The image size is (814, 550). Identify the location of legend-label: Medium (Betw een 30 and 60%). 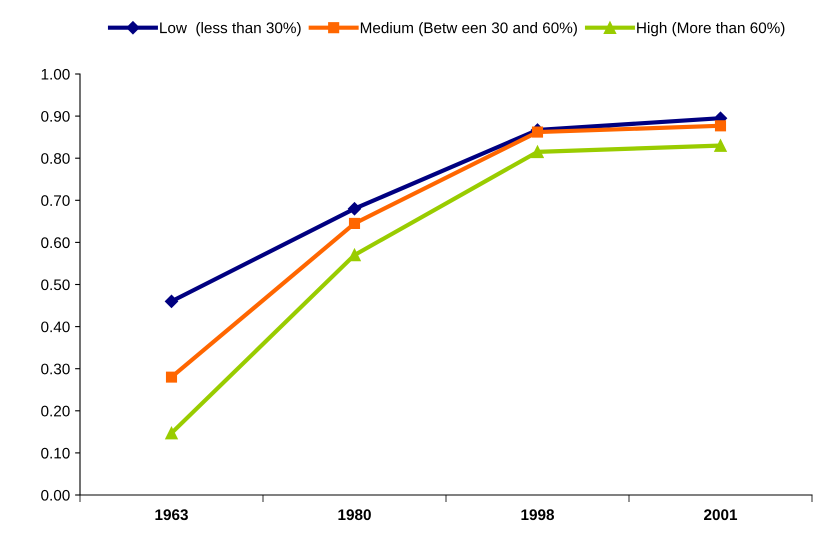
(468, 29).